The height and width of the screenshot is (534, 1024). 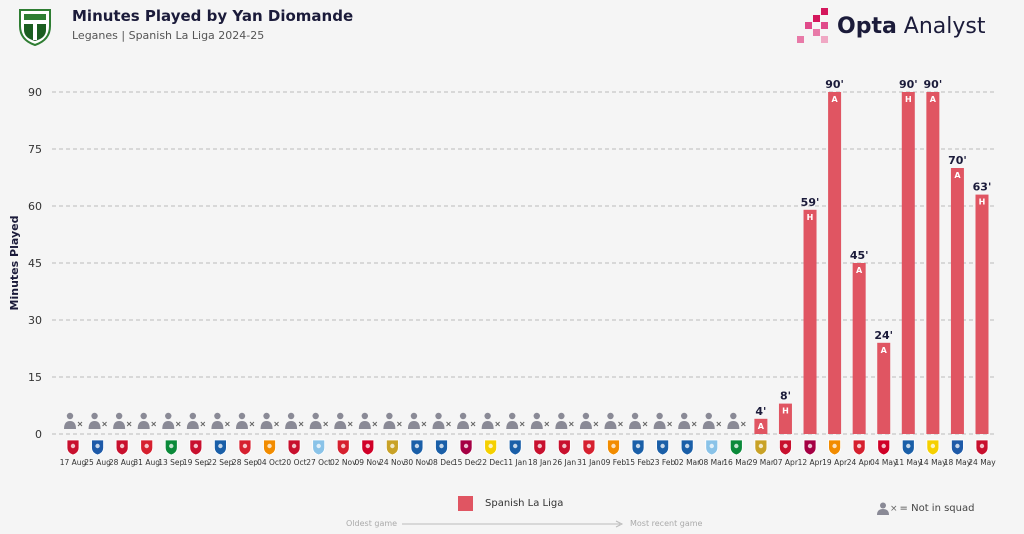 What do you see at coordinates (860, 462) in the screenshot?
I see `x-tick-label: 24 Apr` at bounding box center [860, 462].